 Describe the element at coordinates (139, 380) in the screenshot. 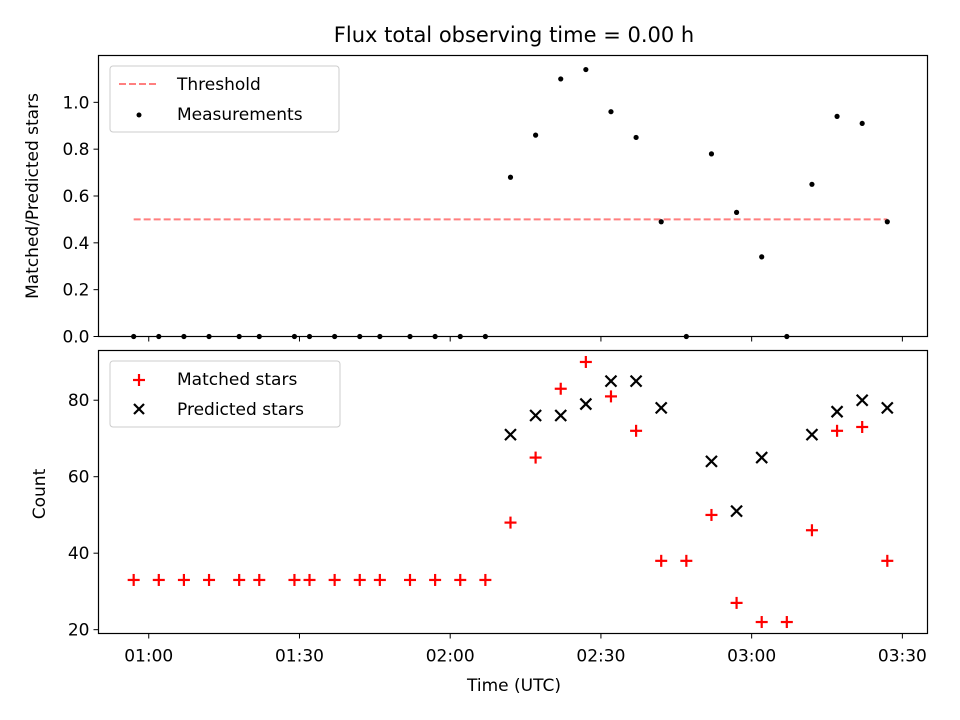

I see `legend-matched-swatch` at that location.